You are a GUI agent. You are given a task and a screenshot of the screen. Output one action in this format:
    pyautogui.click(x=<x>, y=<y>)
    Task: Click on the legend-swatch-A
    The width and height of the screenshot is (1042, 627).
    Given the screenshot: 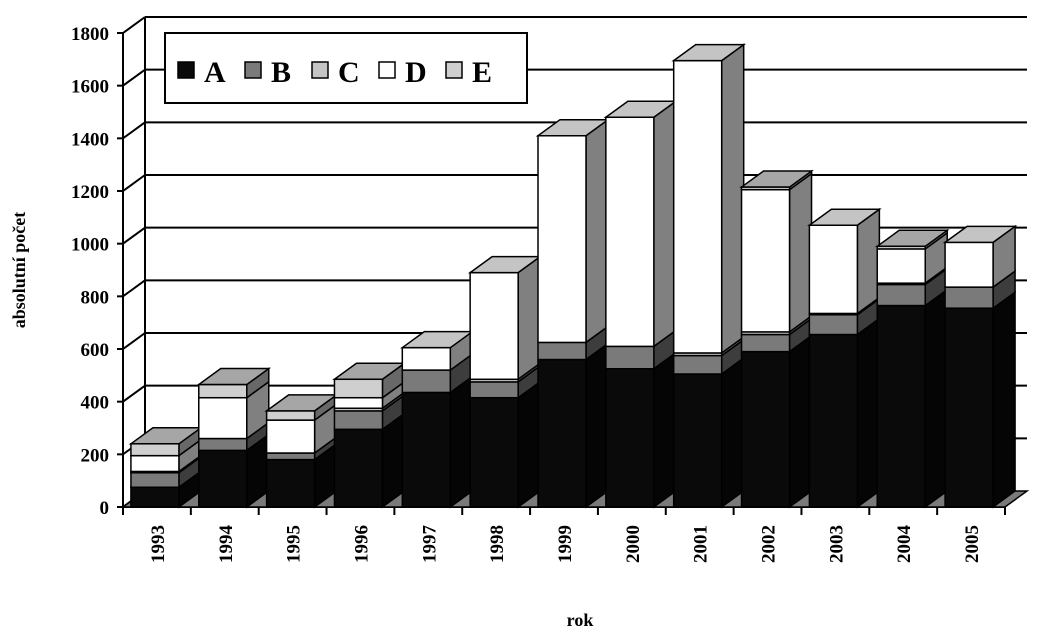 What is the action you would take?
    pyautogui.click(x=186, y=70)
    